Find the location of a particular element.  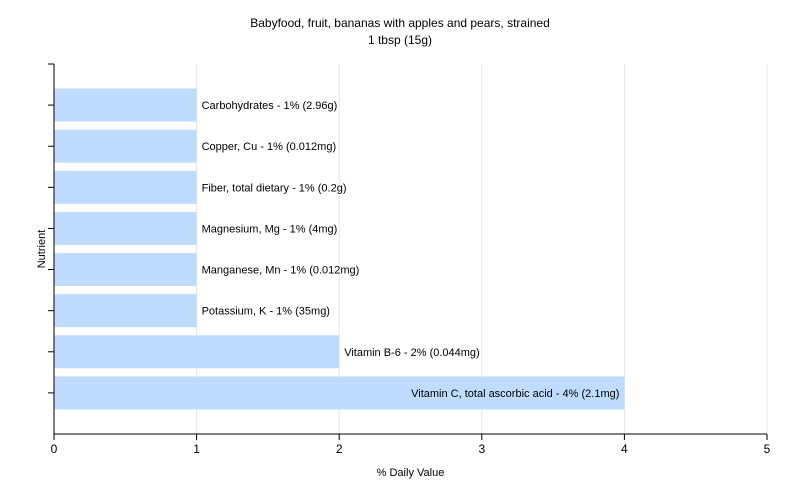

x-tick-label: 2 is located at coordinates (339, 449).